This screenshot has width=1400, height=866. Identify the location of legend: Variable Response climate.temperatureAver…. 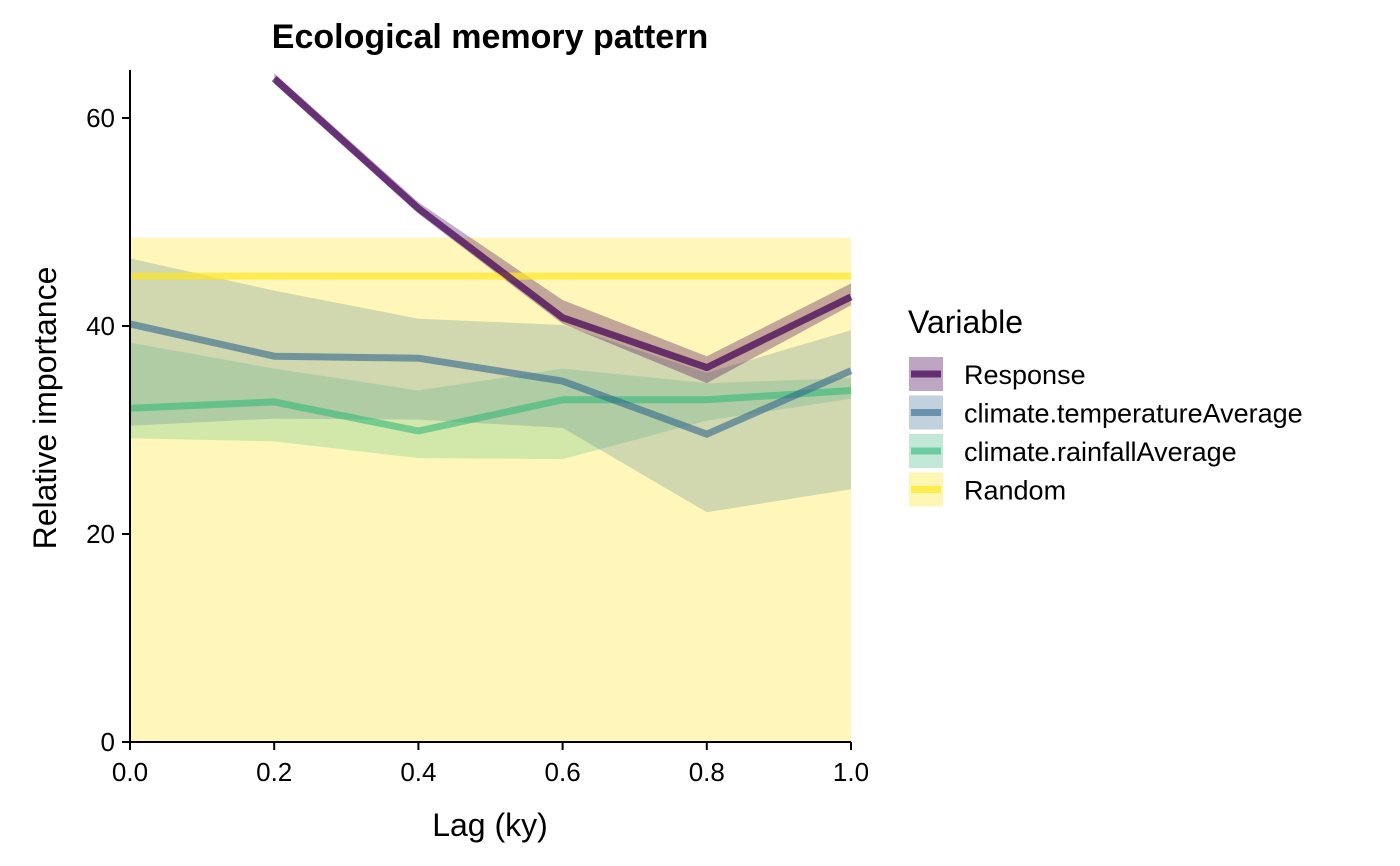
(1105, 405).